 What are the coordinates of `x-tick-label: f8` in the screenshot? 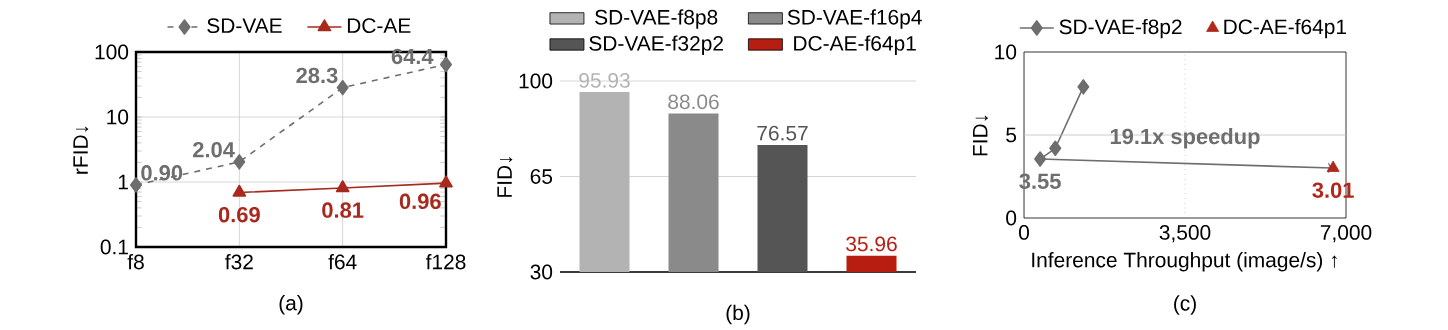 It's located at (135, 262).